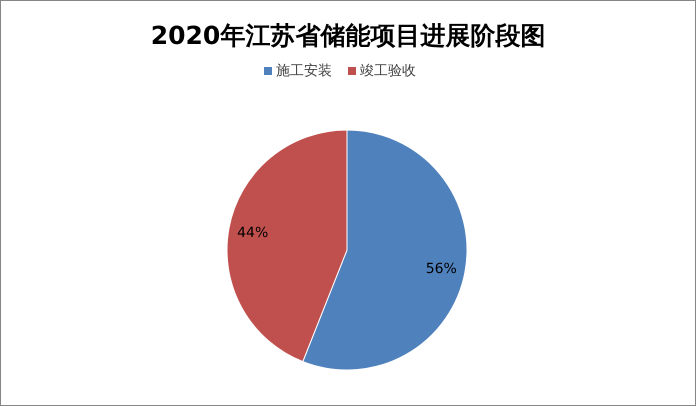  Describe the element at coordinates (348, 35) in the screenshot. I see `chart-title: 2020年江苏省储能项目进展阶段图` at that location.